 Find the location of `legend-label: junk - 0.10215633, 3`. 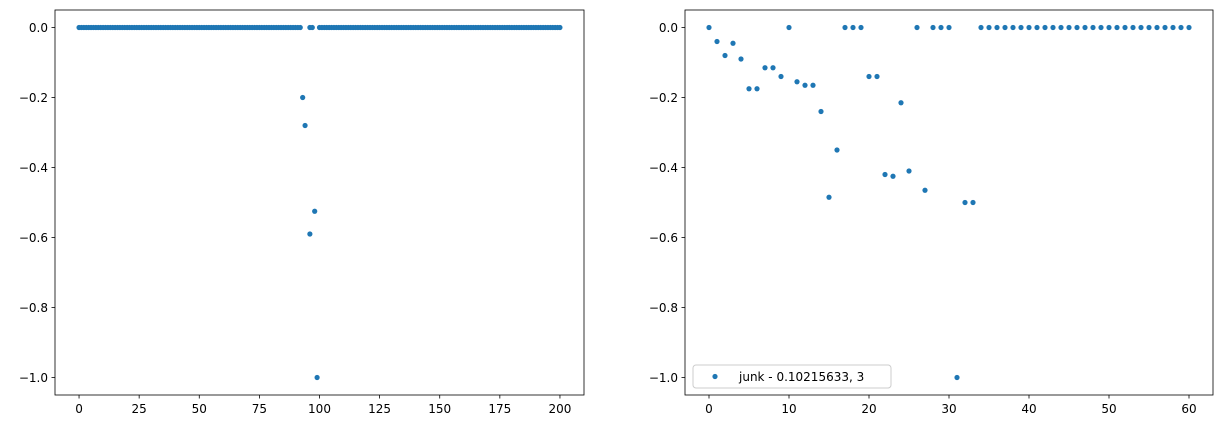

legend-label: junk - 0.10215633, 3 is located at coordinates (801, 377).